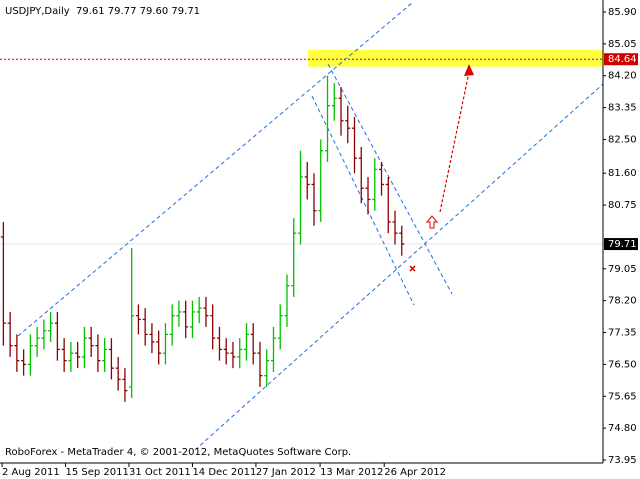 The height and width of the screenshot is (479, 640). Describe the element at coordinates (622, 396) in the screenshot. I see `y-tick-label: 75.65` at that location.